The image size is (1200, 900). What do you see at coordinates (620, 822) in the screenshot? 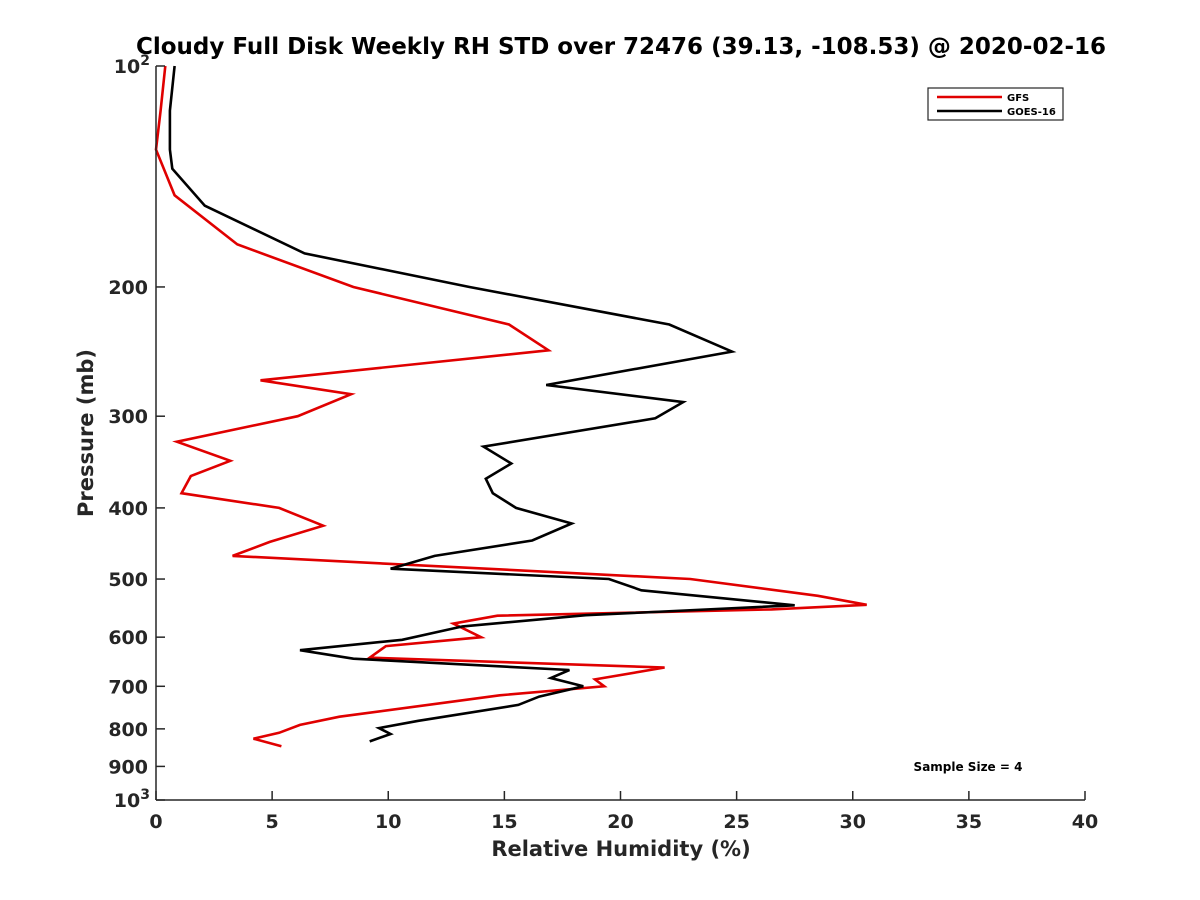
I see `x-tick-label-20: 20` at bounding box center [620, 822].